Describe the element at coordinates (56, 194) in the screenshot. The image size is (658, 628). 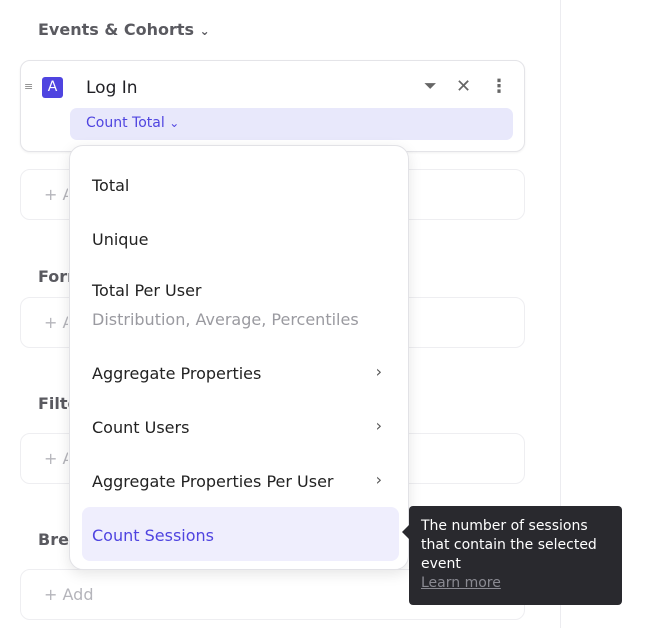
I see `add-event-button: + Add` at that location.